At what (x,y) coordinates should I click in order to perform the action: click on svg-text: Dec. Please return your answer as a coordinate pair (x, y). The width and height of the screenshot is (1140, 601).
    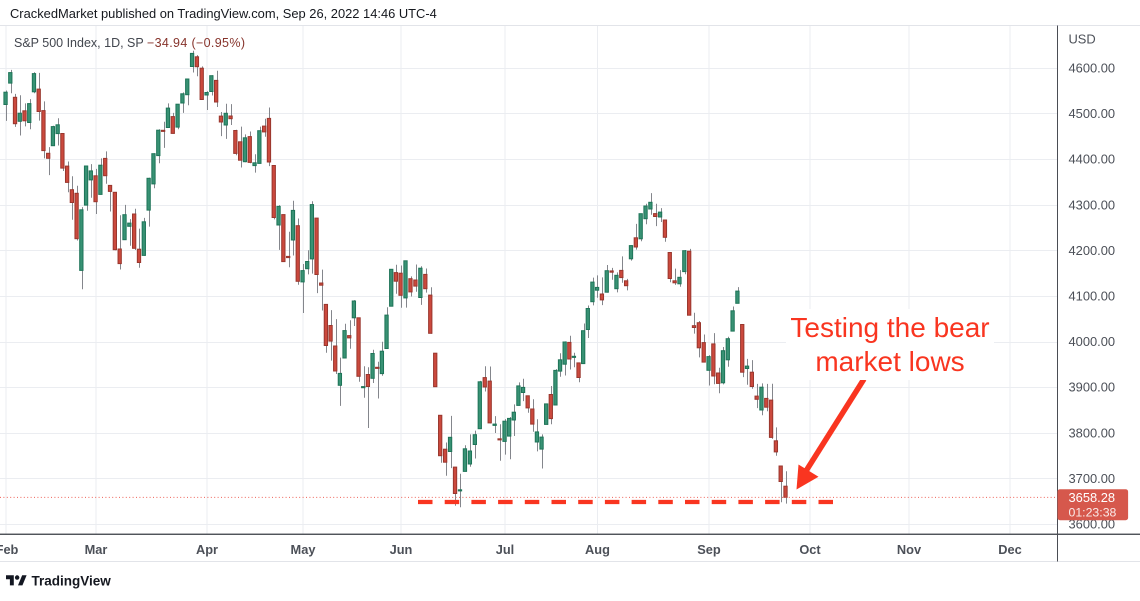
    Looking at the image, I should click on (1009, 549).